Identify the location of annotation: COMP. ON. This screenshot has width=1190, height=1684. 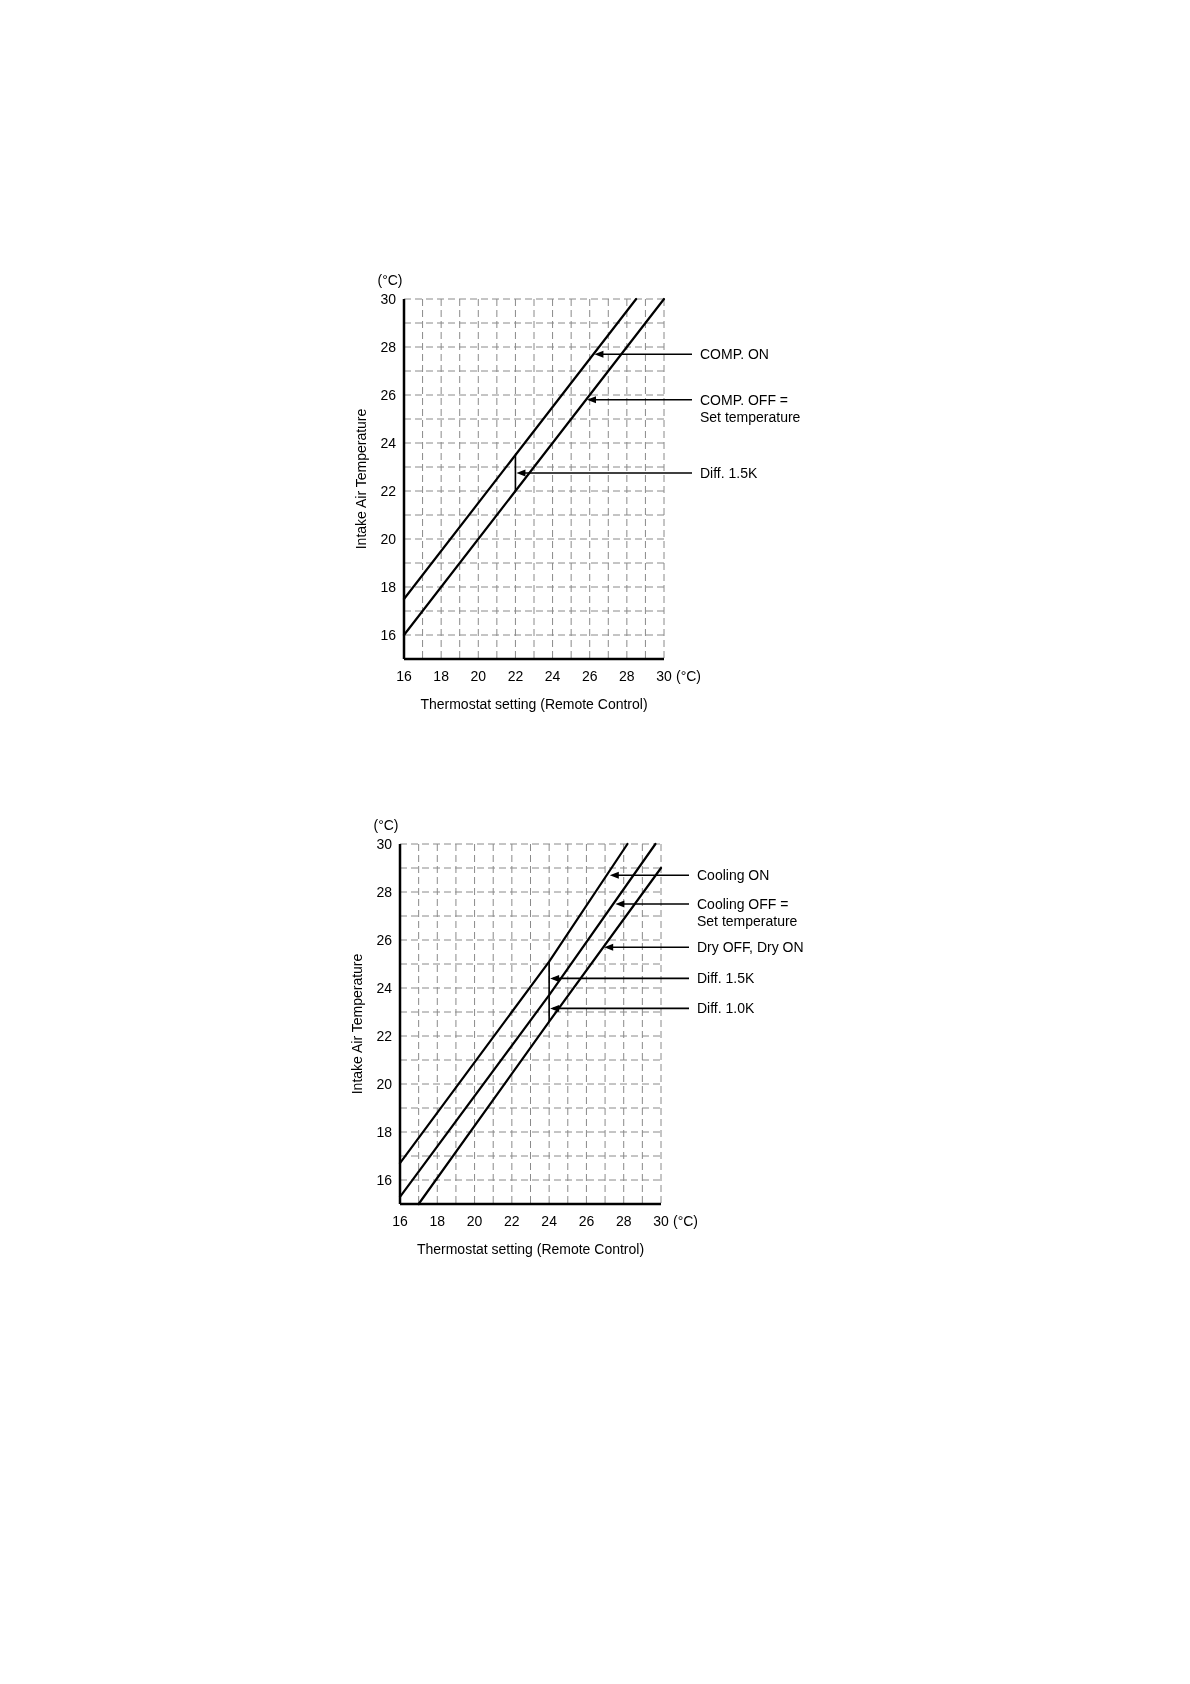
(734, 354).